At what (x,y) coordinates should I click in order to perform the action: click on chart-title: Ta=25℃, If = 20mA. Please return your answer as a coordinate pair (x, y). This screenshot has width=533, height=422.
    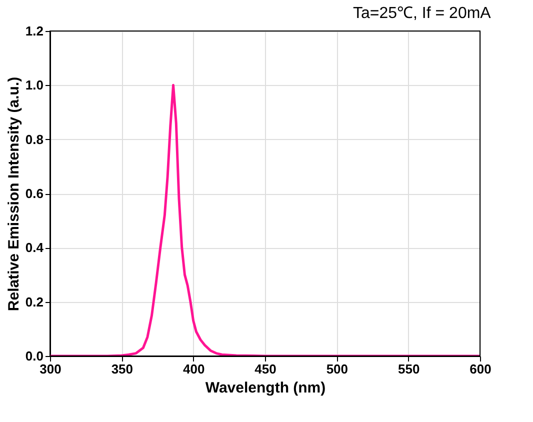
    Looking at the image, I should click on (422, 13).